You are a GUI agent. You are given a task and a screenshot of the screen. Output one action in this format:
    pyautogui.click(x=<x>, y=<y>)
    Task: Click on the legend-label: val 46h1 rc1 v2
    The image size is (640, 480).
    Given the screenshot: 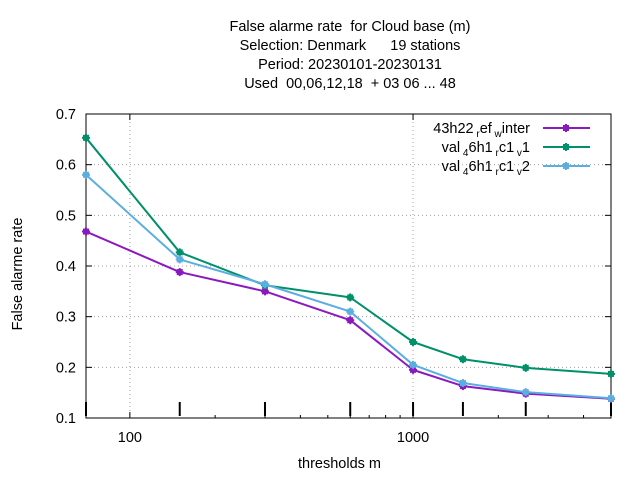 What is the action you would take?
    pyautogui.click(x=486, y=168)
    